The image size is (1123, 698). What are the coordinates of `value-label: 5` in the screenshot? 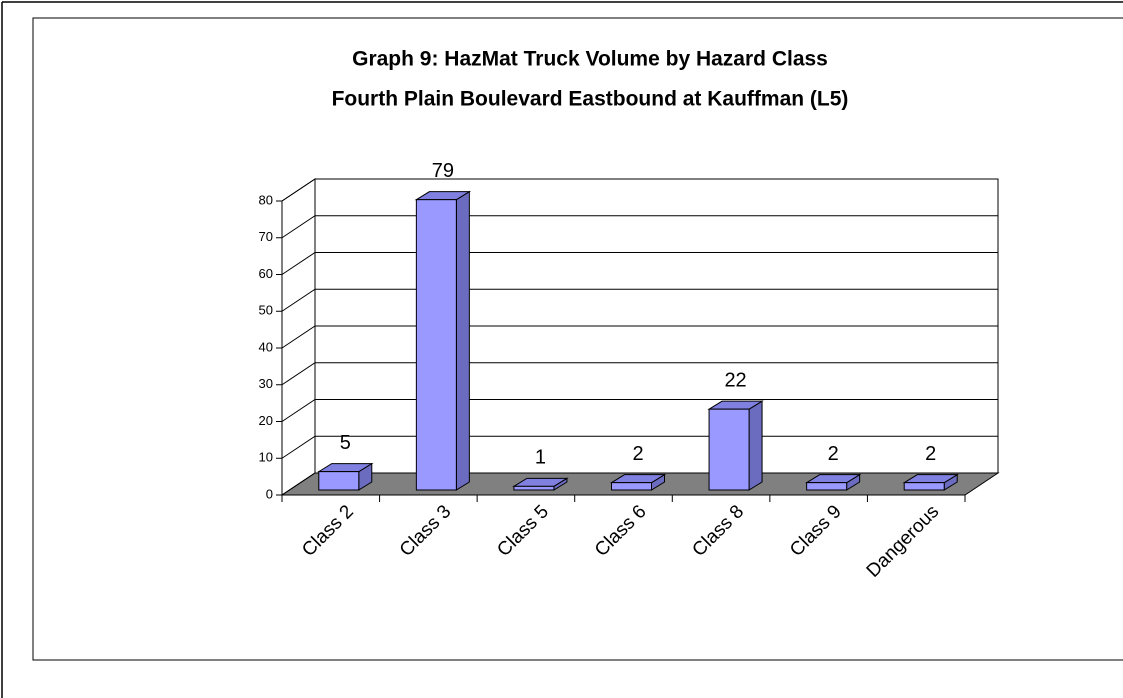 It's located at (345, 443).